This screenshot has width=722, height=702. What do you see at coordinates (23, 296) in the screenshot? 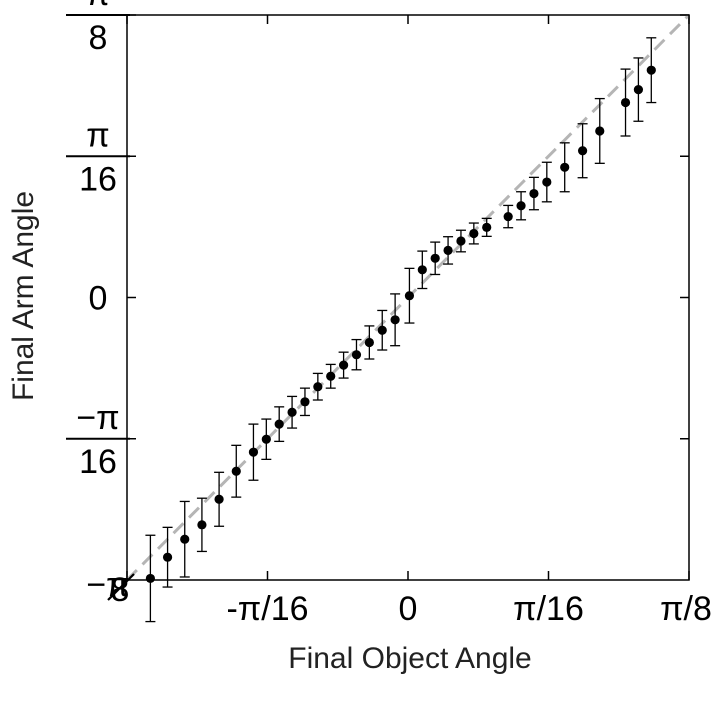
I see `y-axis-title: Final Arm Angle` at bounding box center [23, 296].